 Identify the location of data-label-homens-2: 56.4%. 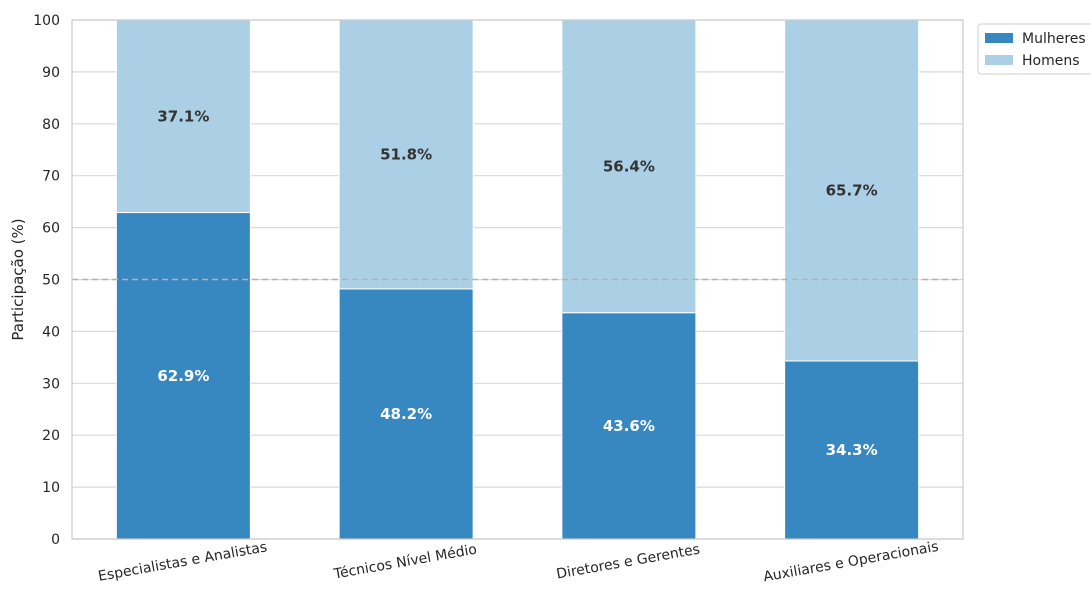
(629, 166).